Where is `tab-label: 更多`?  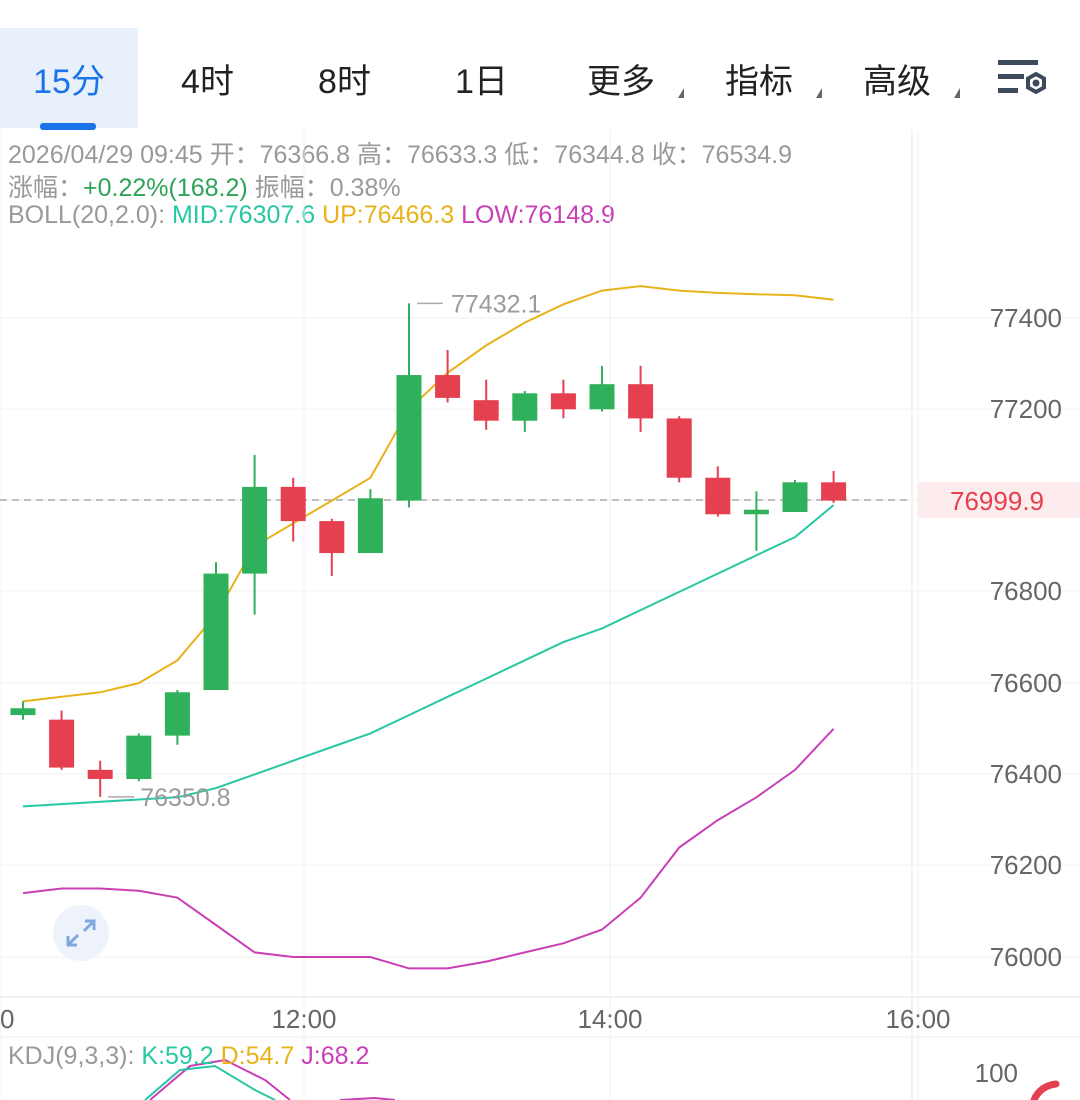 tab-label: 更多 is located at coordinates (621, 81).